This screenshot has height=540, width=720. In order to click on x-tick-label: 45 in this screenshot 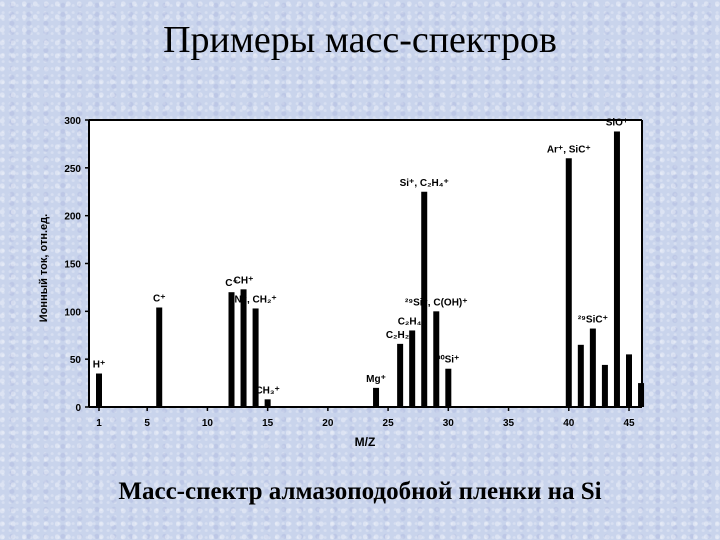, I will do `click(629, 423)`.